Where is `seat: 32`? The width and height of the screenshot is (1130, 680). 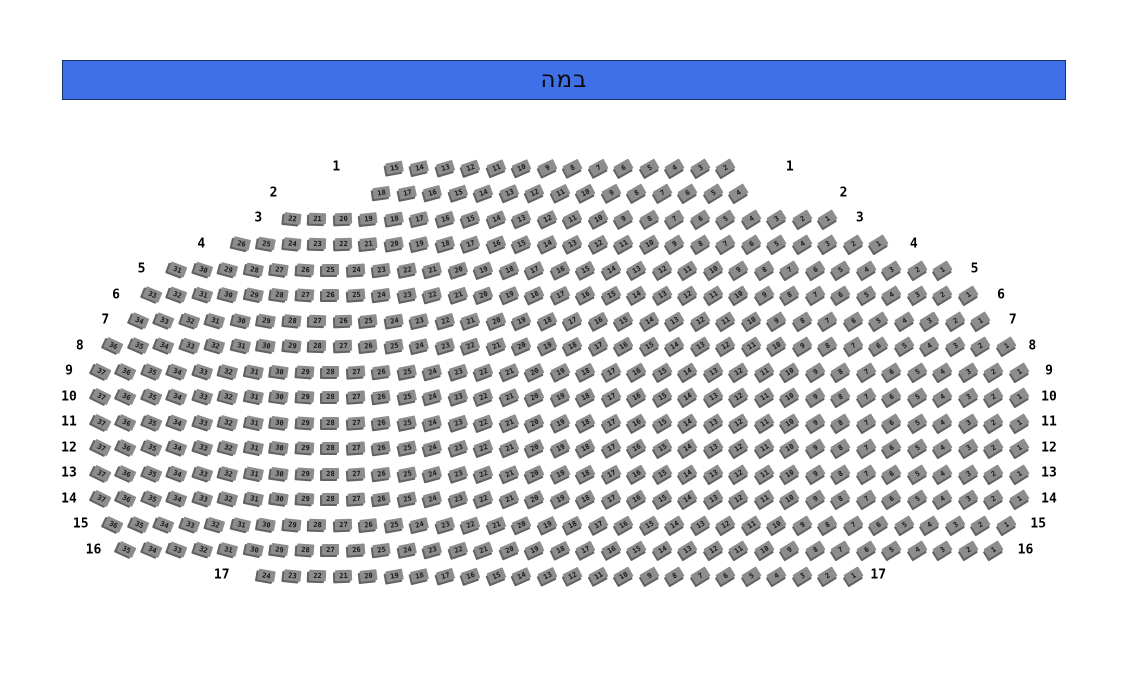
seat: 32 is located at coordinates (216, 524).